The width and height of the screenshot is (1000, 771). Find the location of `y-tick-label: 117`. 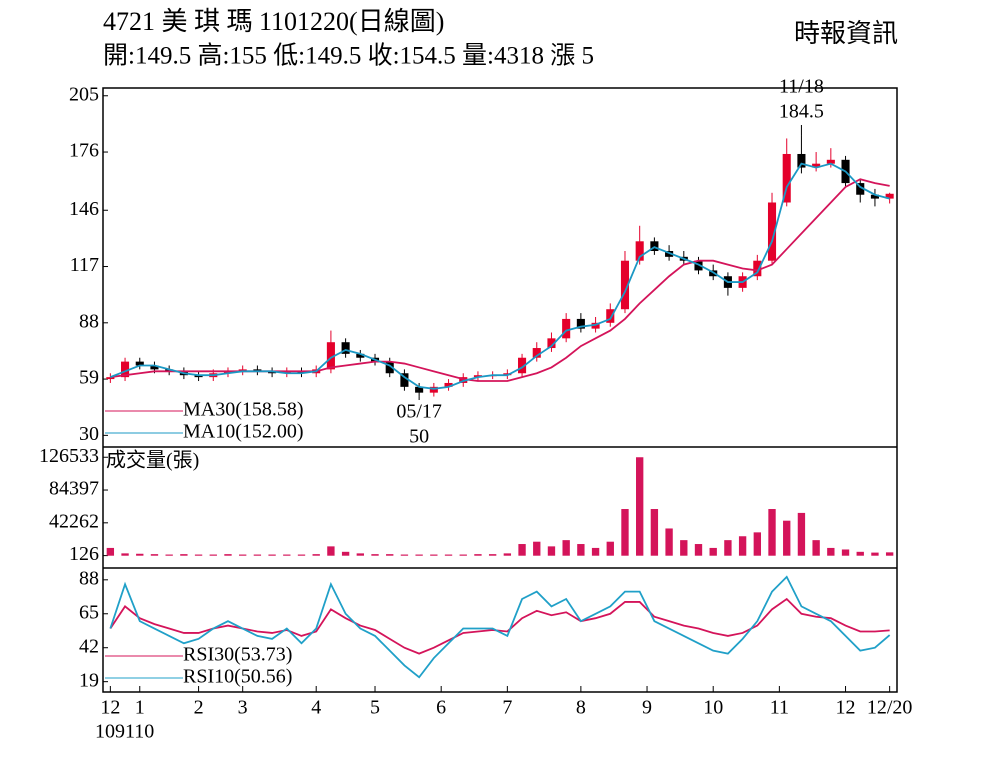

y-tick-label: 117 is located at coordinates (84, 265).